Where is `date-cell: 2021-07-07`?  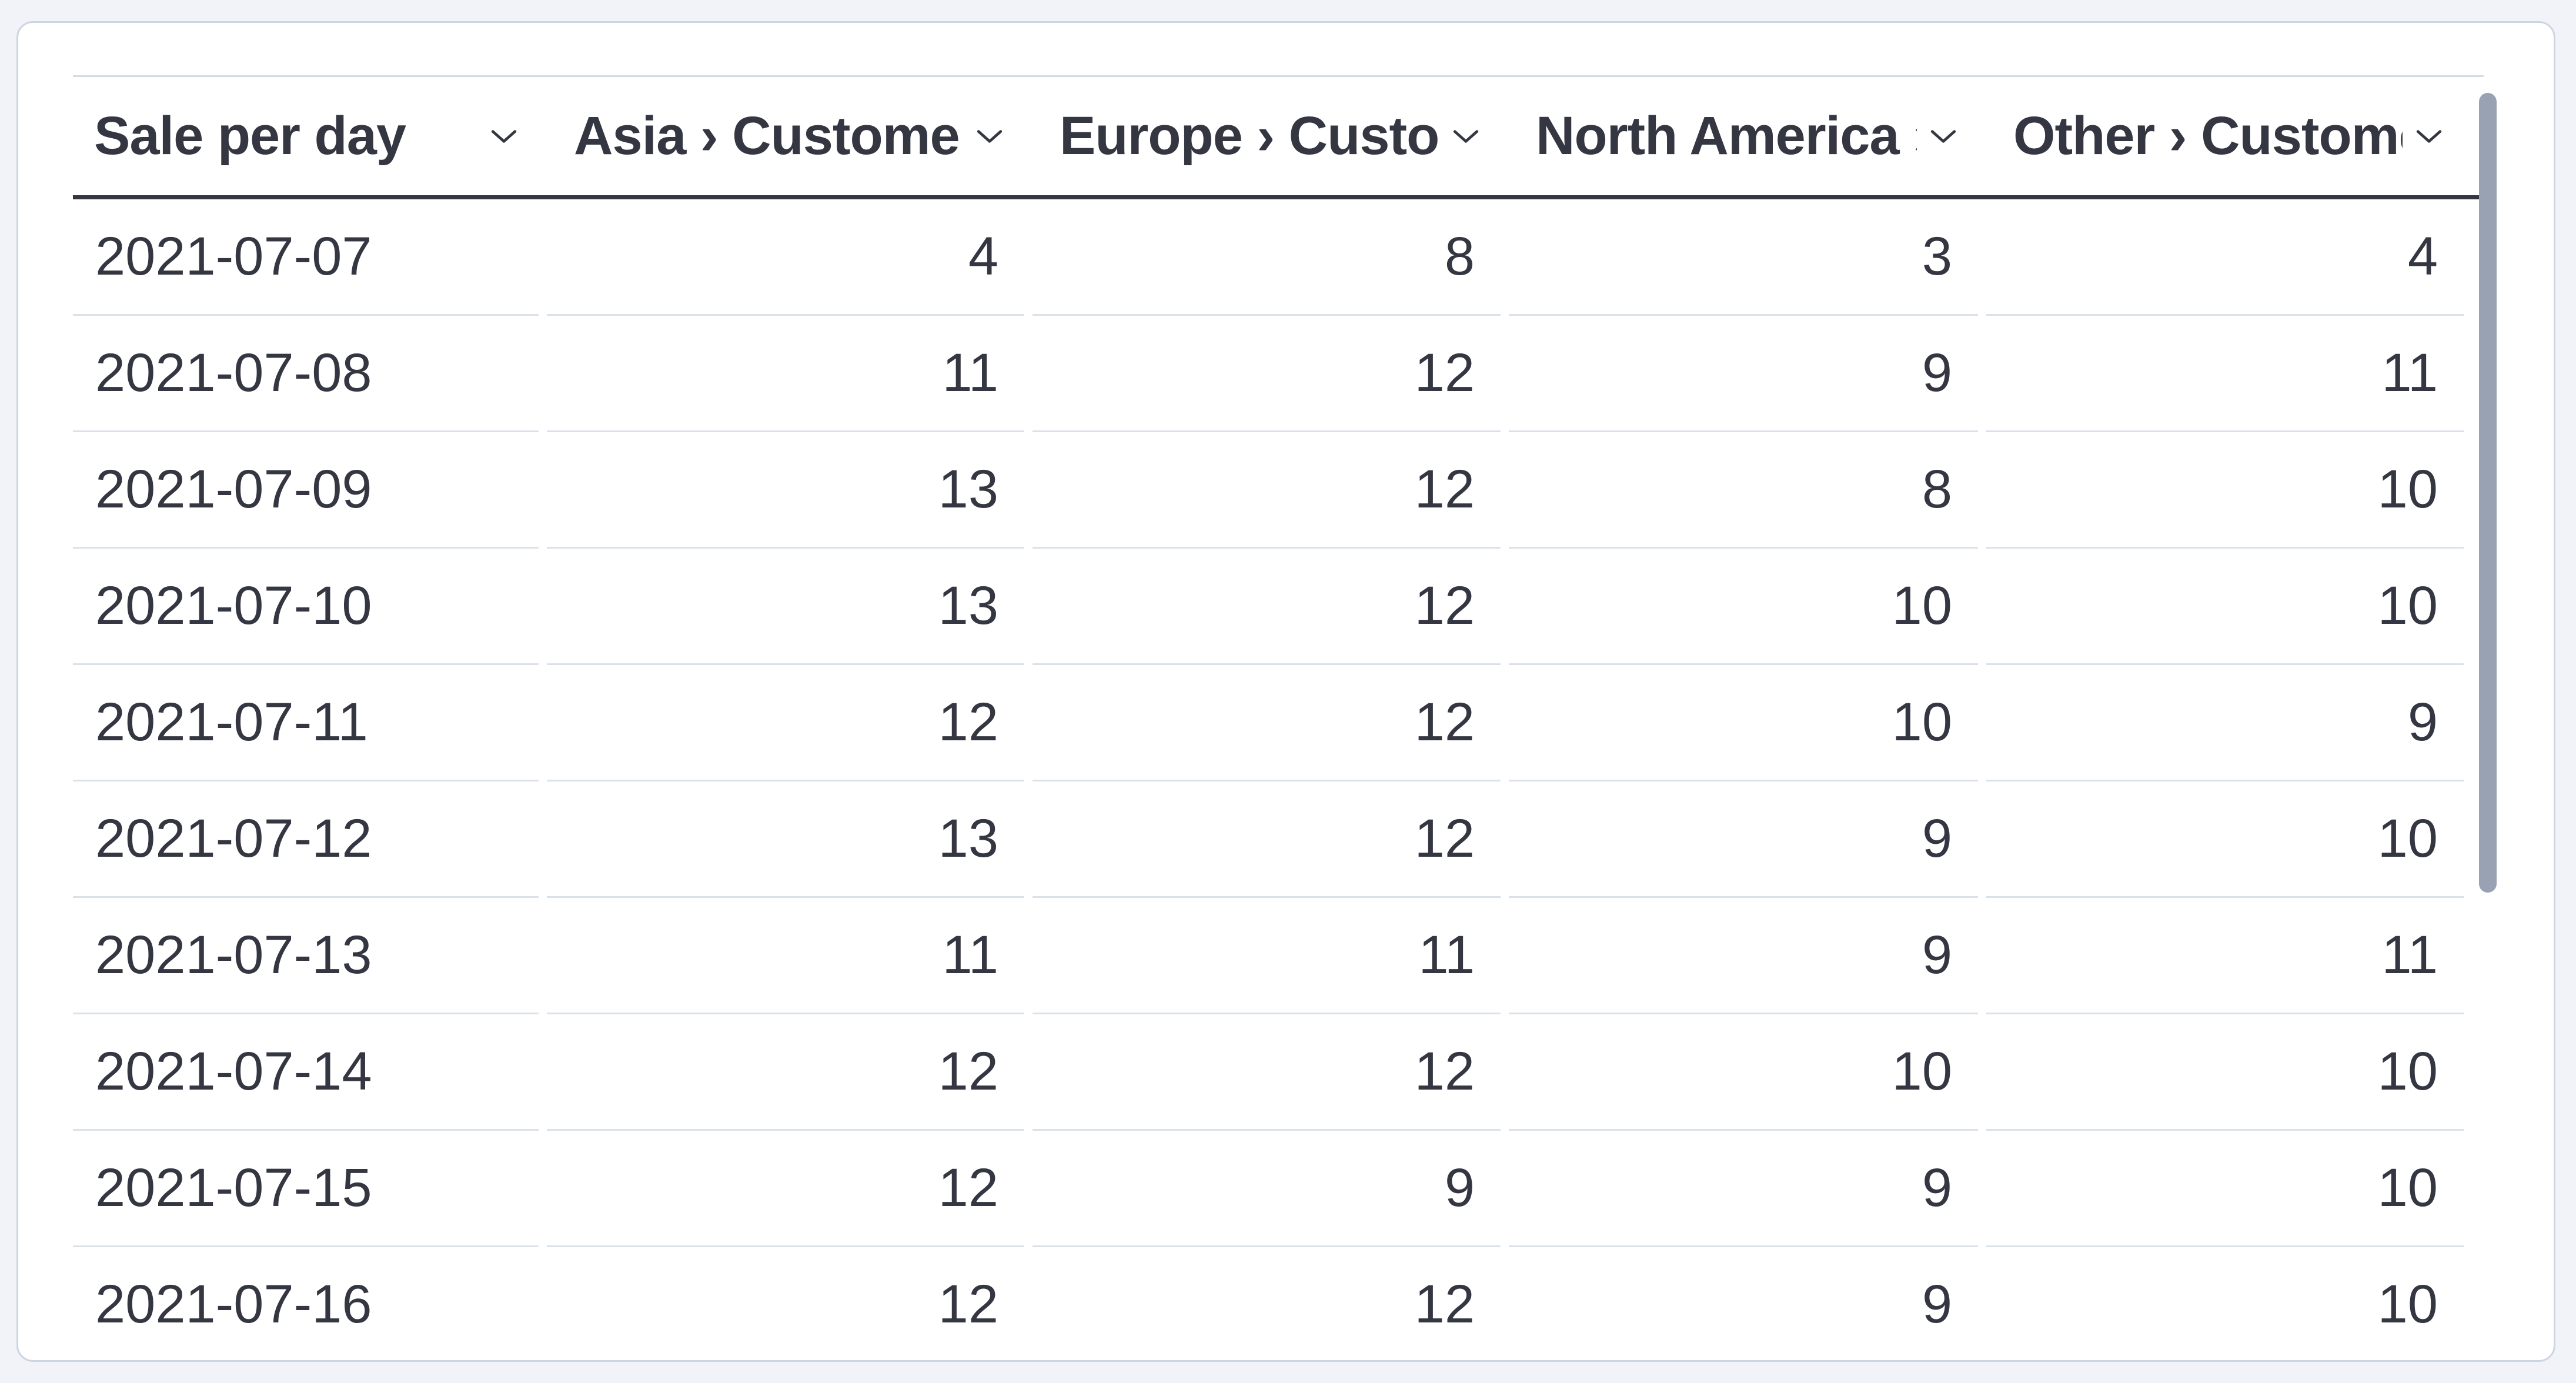 date-cell: 2021-07-07 is located at coordinates (306, 257).